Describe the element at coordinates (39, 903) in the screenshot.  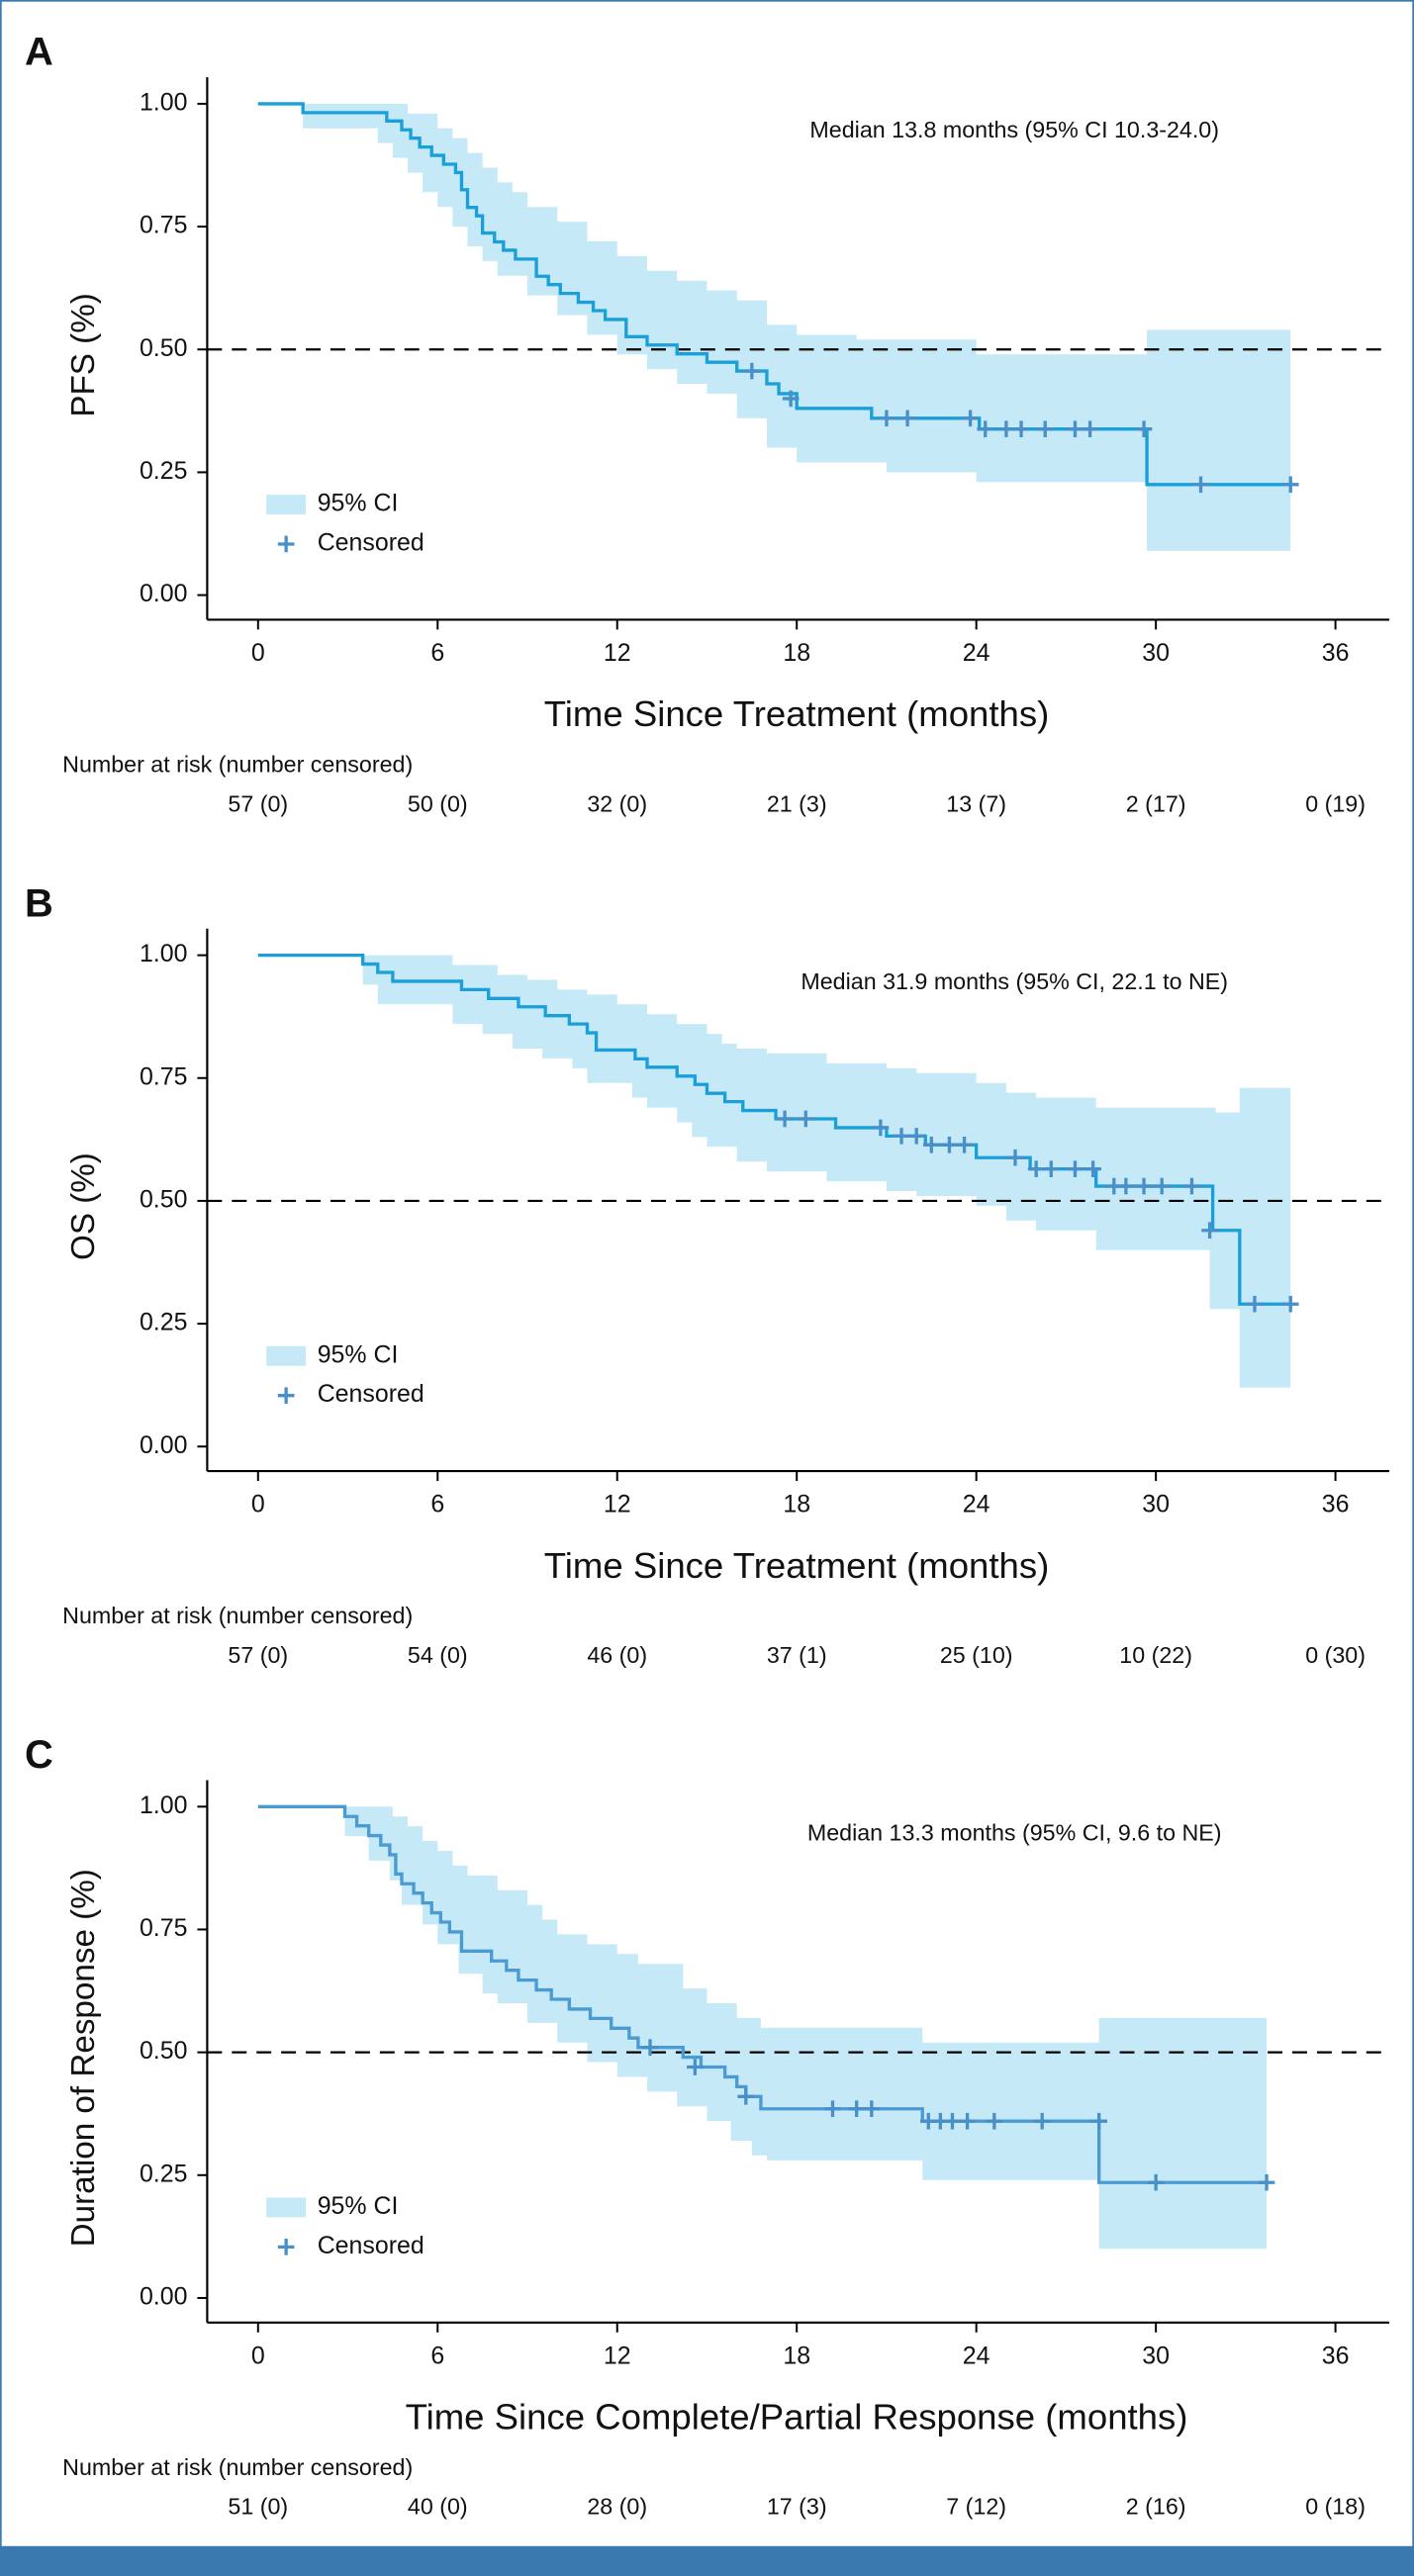
I see `panel-label: B` at that location.